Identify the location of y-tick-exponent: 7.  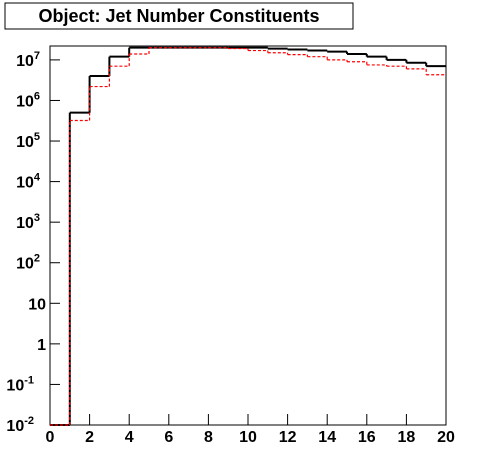
(37, 56).